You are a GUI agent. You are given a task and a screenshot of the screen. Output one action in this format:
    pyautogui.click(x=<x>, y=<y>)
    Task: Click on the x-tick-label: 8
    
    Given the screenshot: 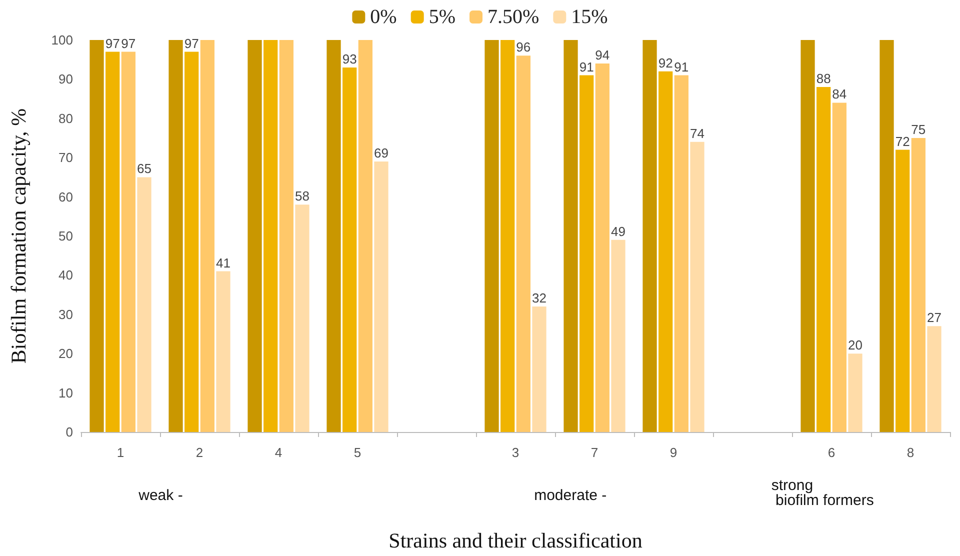 What is the action you would take?
    pyautogui.click(x=910, y=452)
    